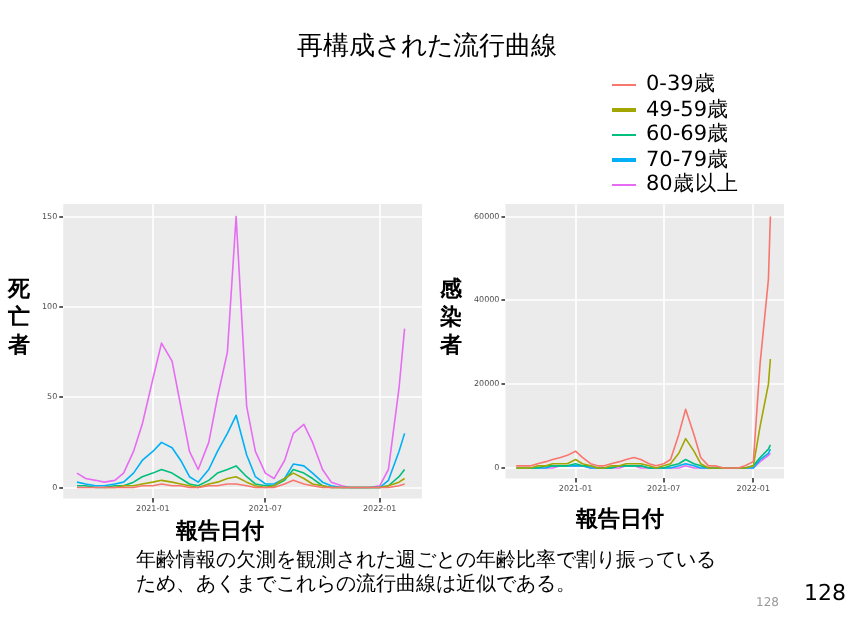 This screenshot has height=640, width=854. Describe the element at coordinates (427, 47) in the screenshot. I see `chart-title: 再構成された流行曲線` at that location.